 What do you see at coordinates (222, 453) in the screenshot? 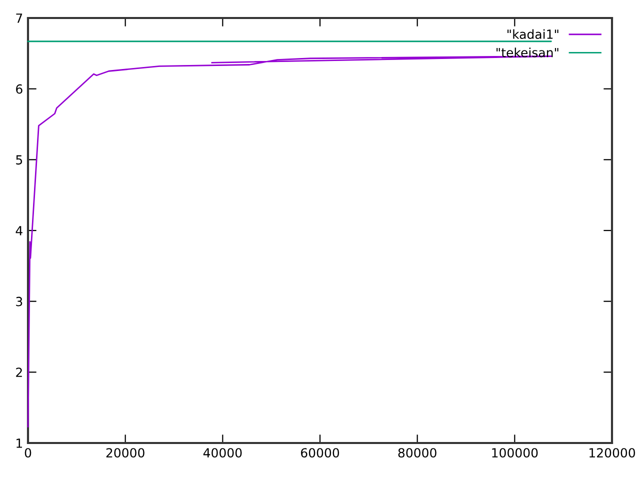
I see `x-tick-label: 40000` at bounding box center [222, 453].